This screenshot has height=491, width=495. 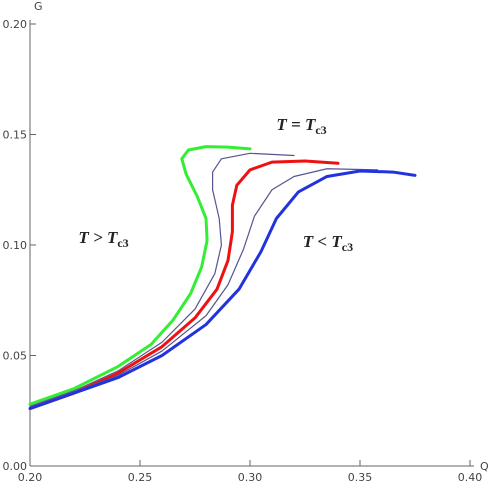 I want to click on annotation-text: T = T, so click(x=296, y=124).